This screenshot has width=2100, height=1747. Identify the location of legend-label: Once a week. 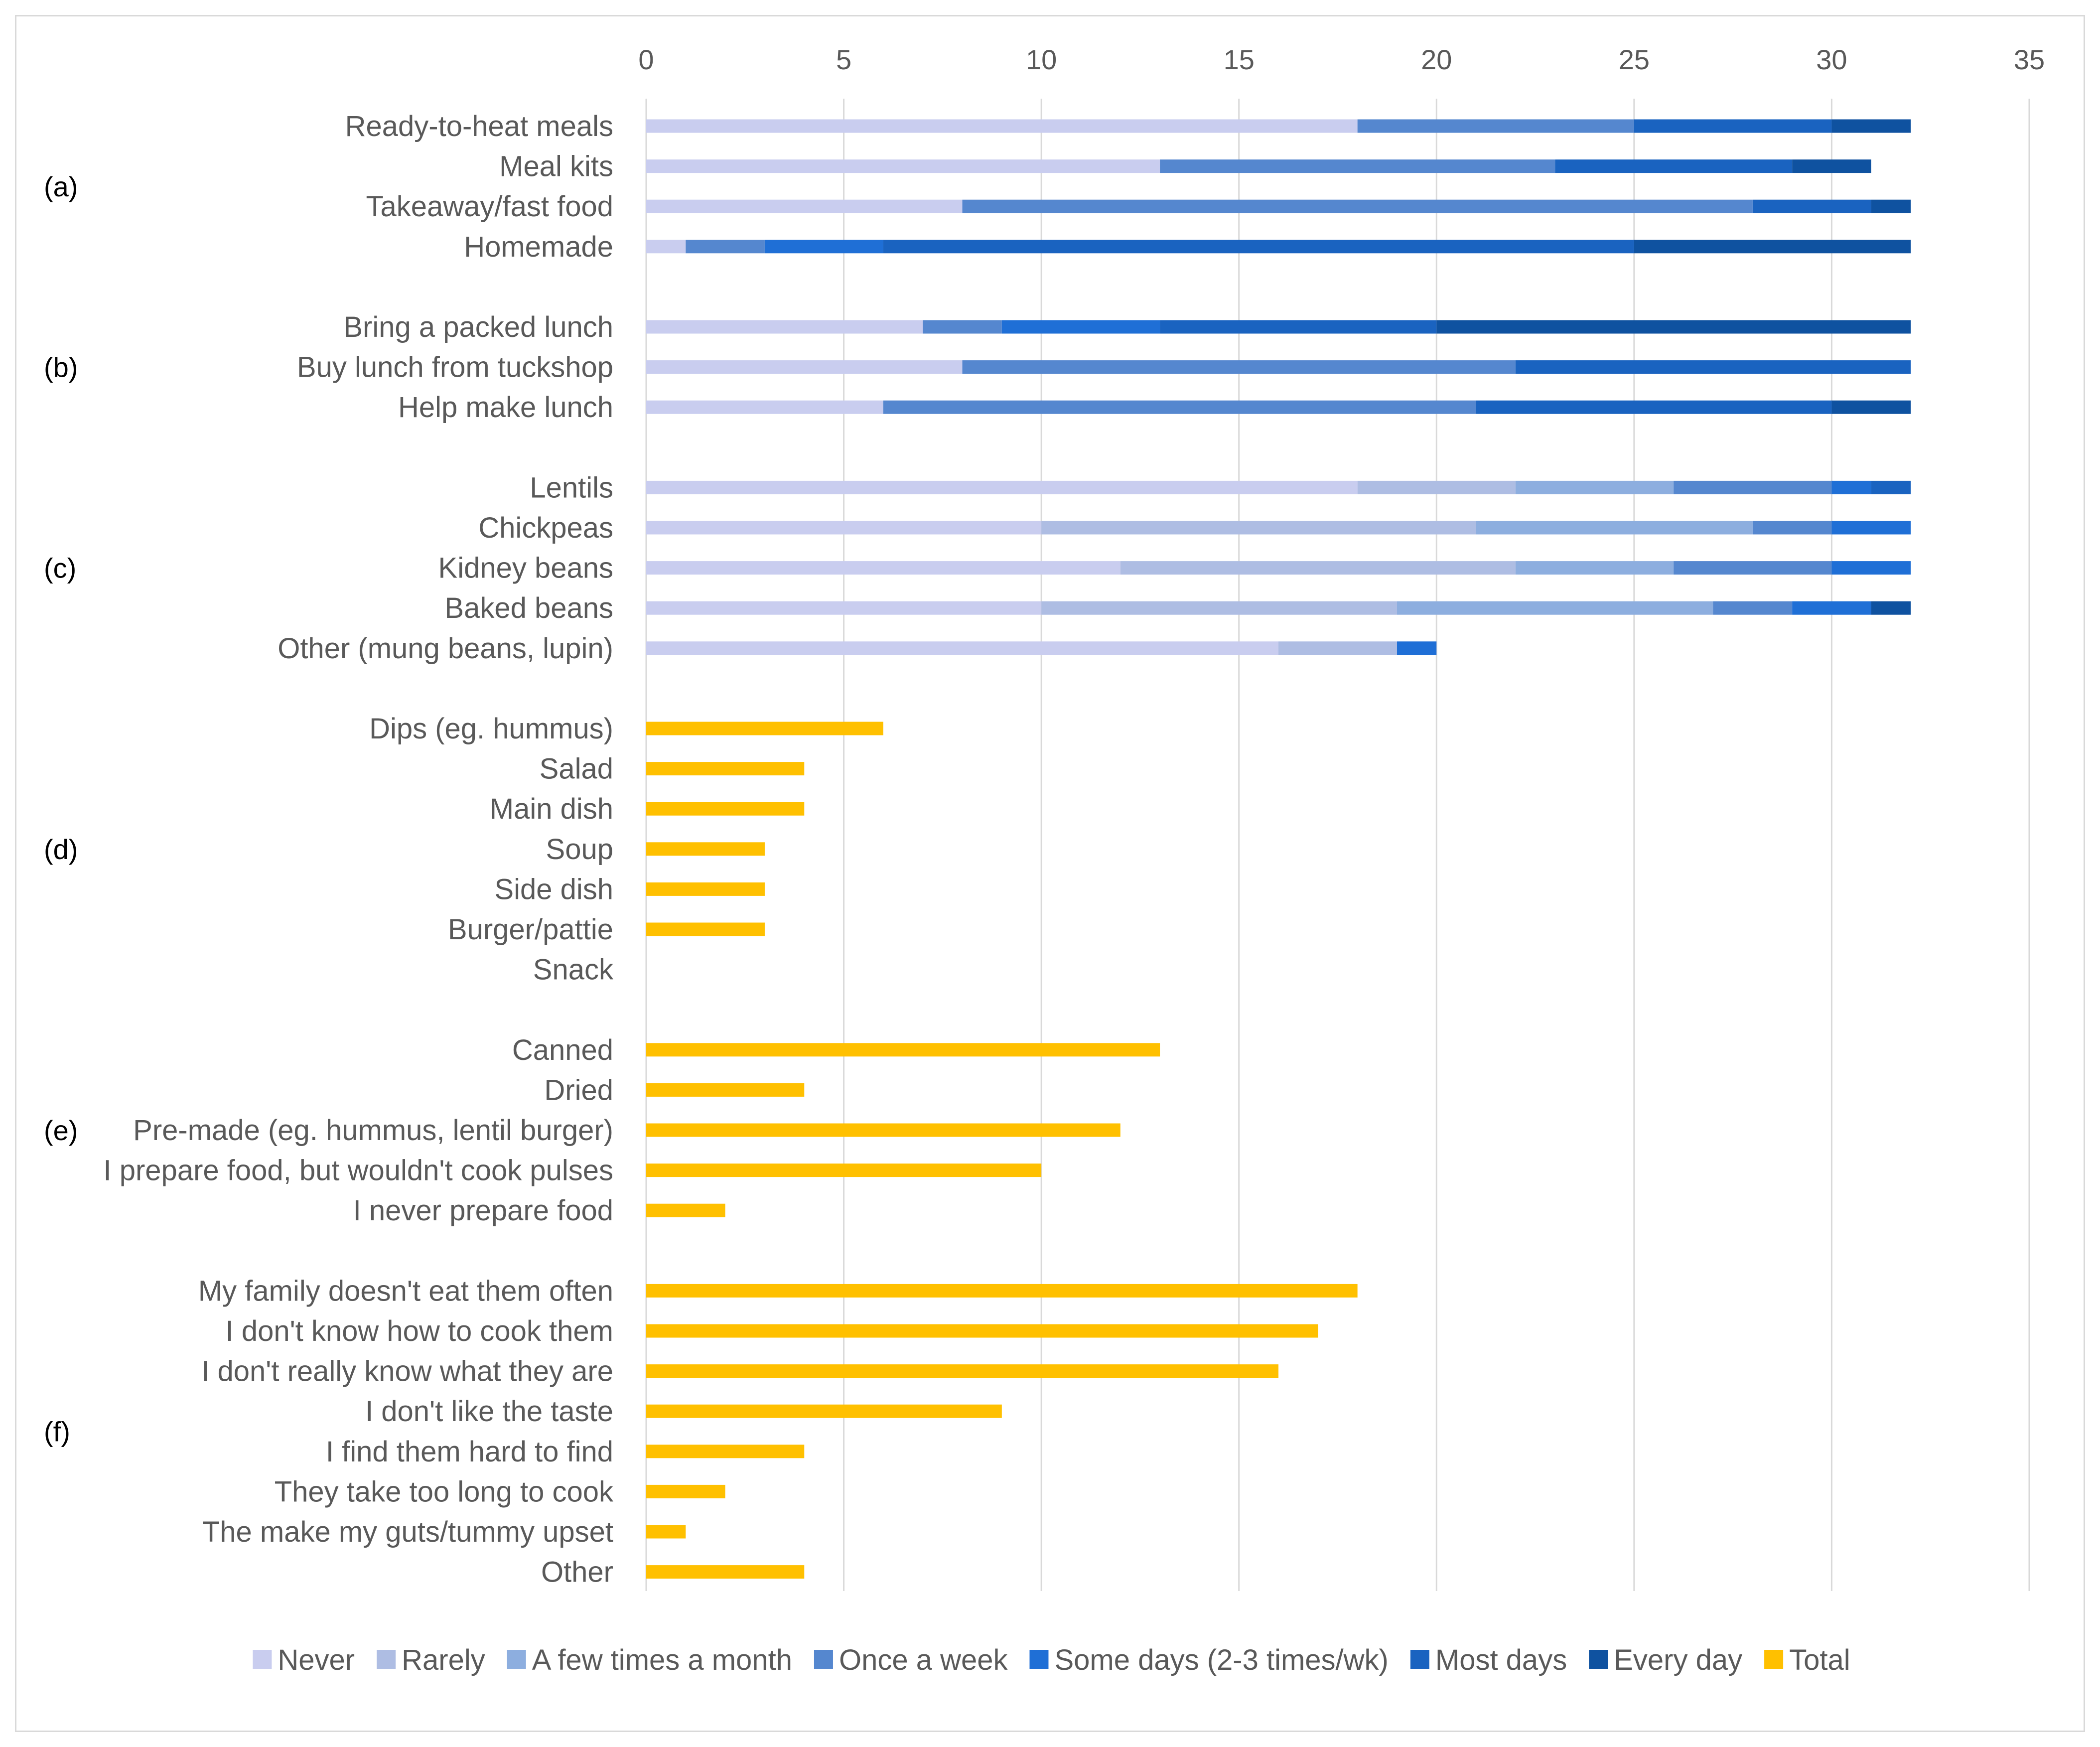
(923, 1660).